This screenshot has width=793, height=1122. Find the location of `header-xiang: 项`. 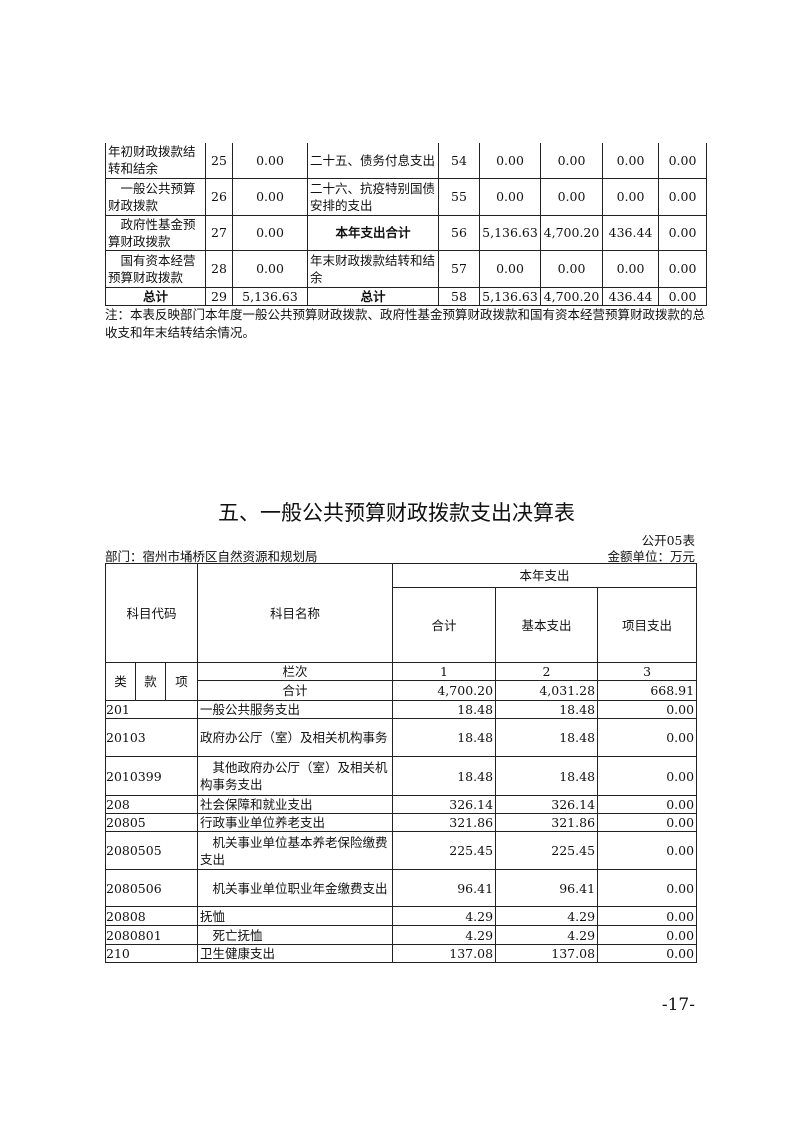

header-xiang: 项 is located at coordinates (181, 681).